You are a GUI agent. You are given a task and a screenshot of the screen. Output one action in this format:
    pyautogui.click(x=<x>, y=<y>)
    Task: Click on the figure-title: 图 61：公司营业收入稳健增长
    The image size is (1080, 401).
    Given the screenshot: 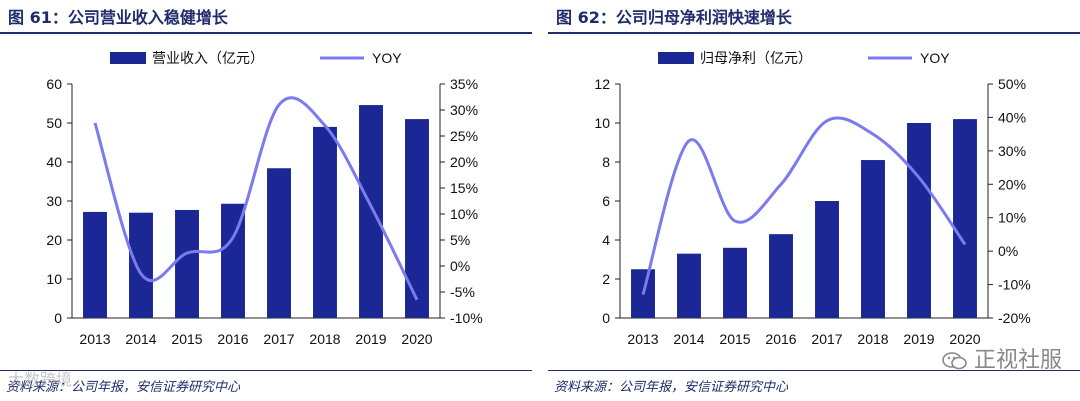 What is the action you would take?
    pyautogui.click(x=118, y=17)
    